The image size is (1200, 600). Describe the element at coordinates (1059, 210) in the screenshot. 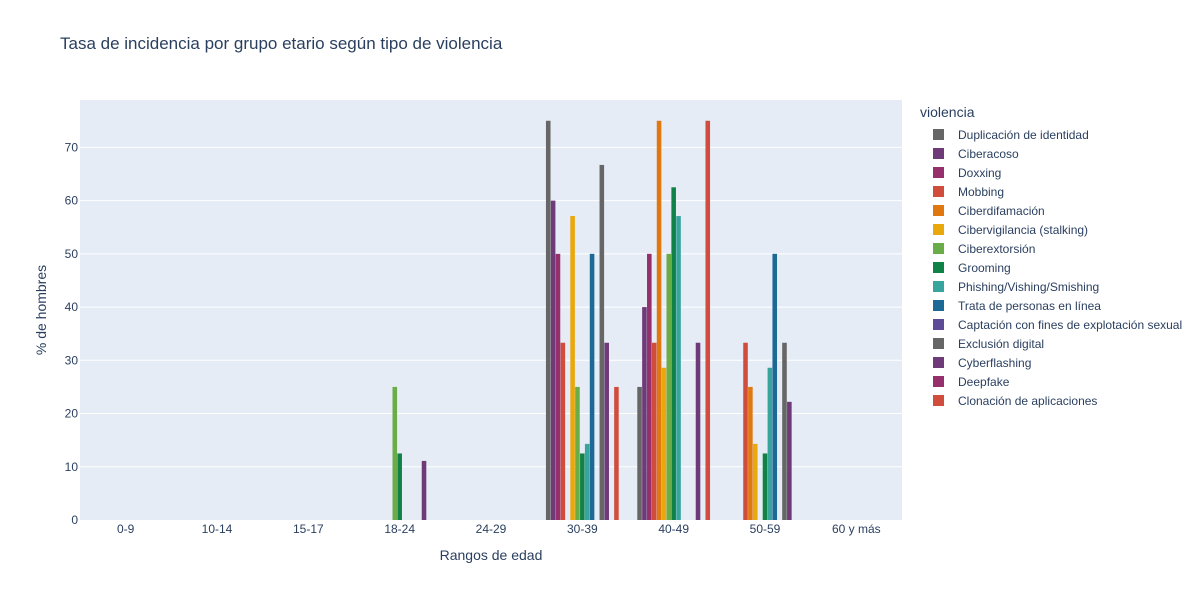

I see `legend-item: Ciberdifamación` at that location.